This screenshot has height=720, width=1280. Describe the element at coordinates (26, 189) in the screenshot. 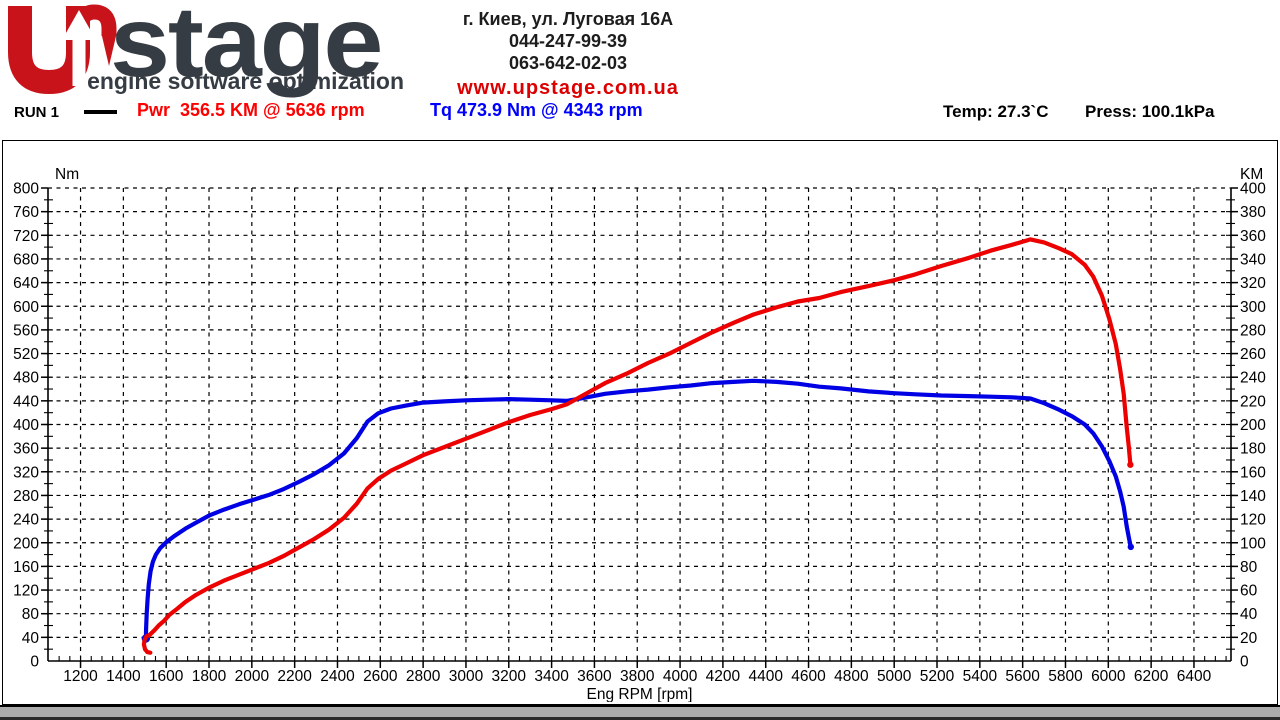

I see `svg-text: 800` at that location.